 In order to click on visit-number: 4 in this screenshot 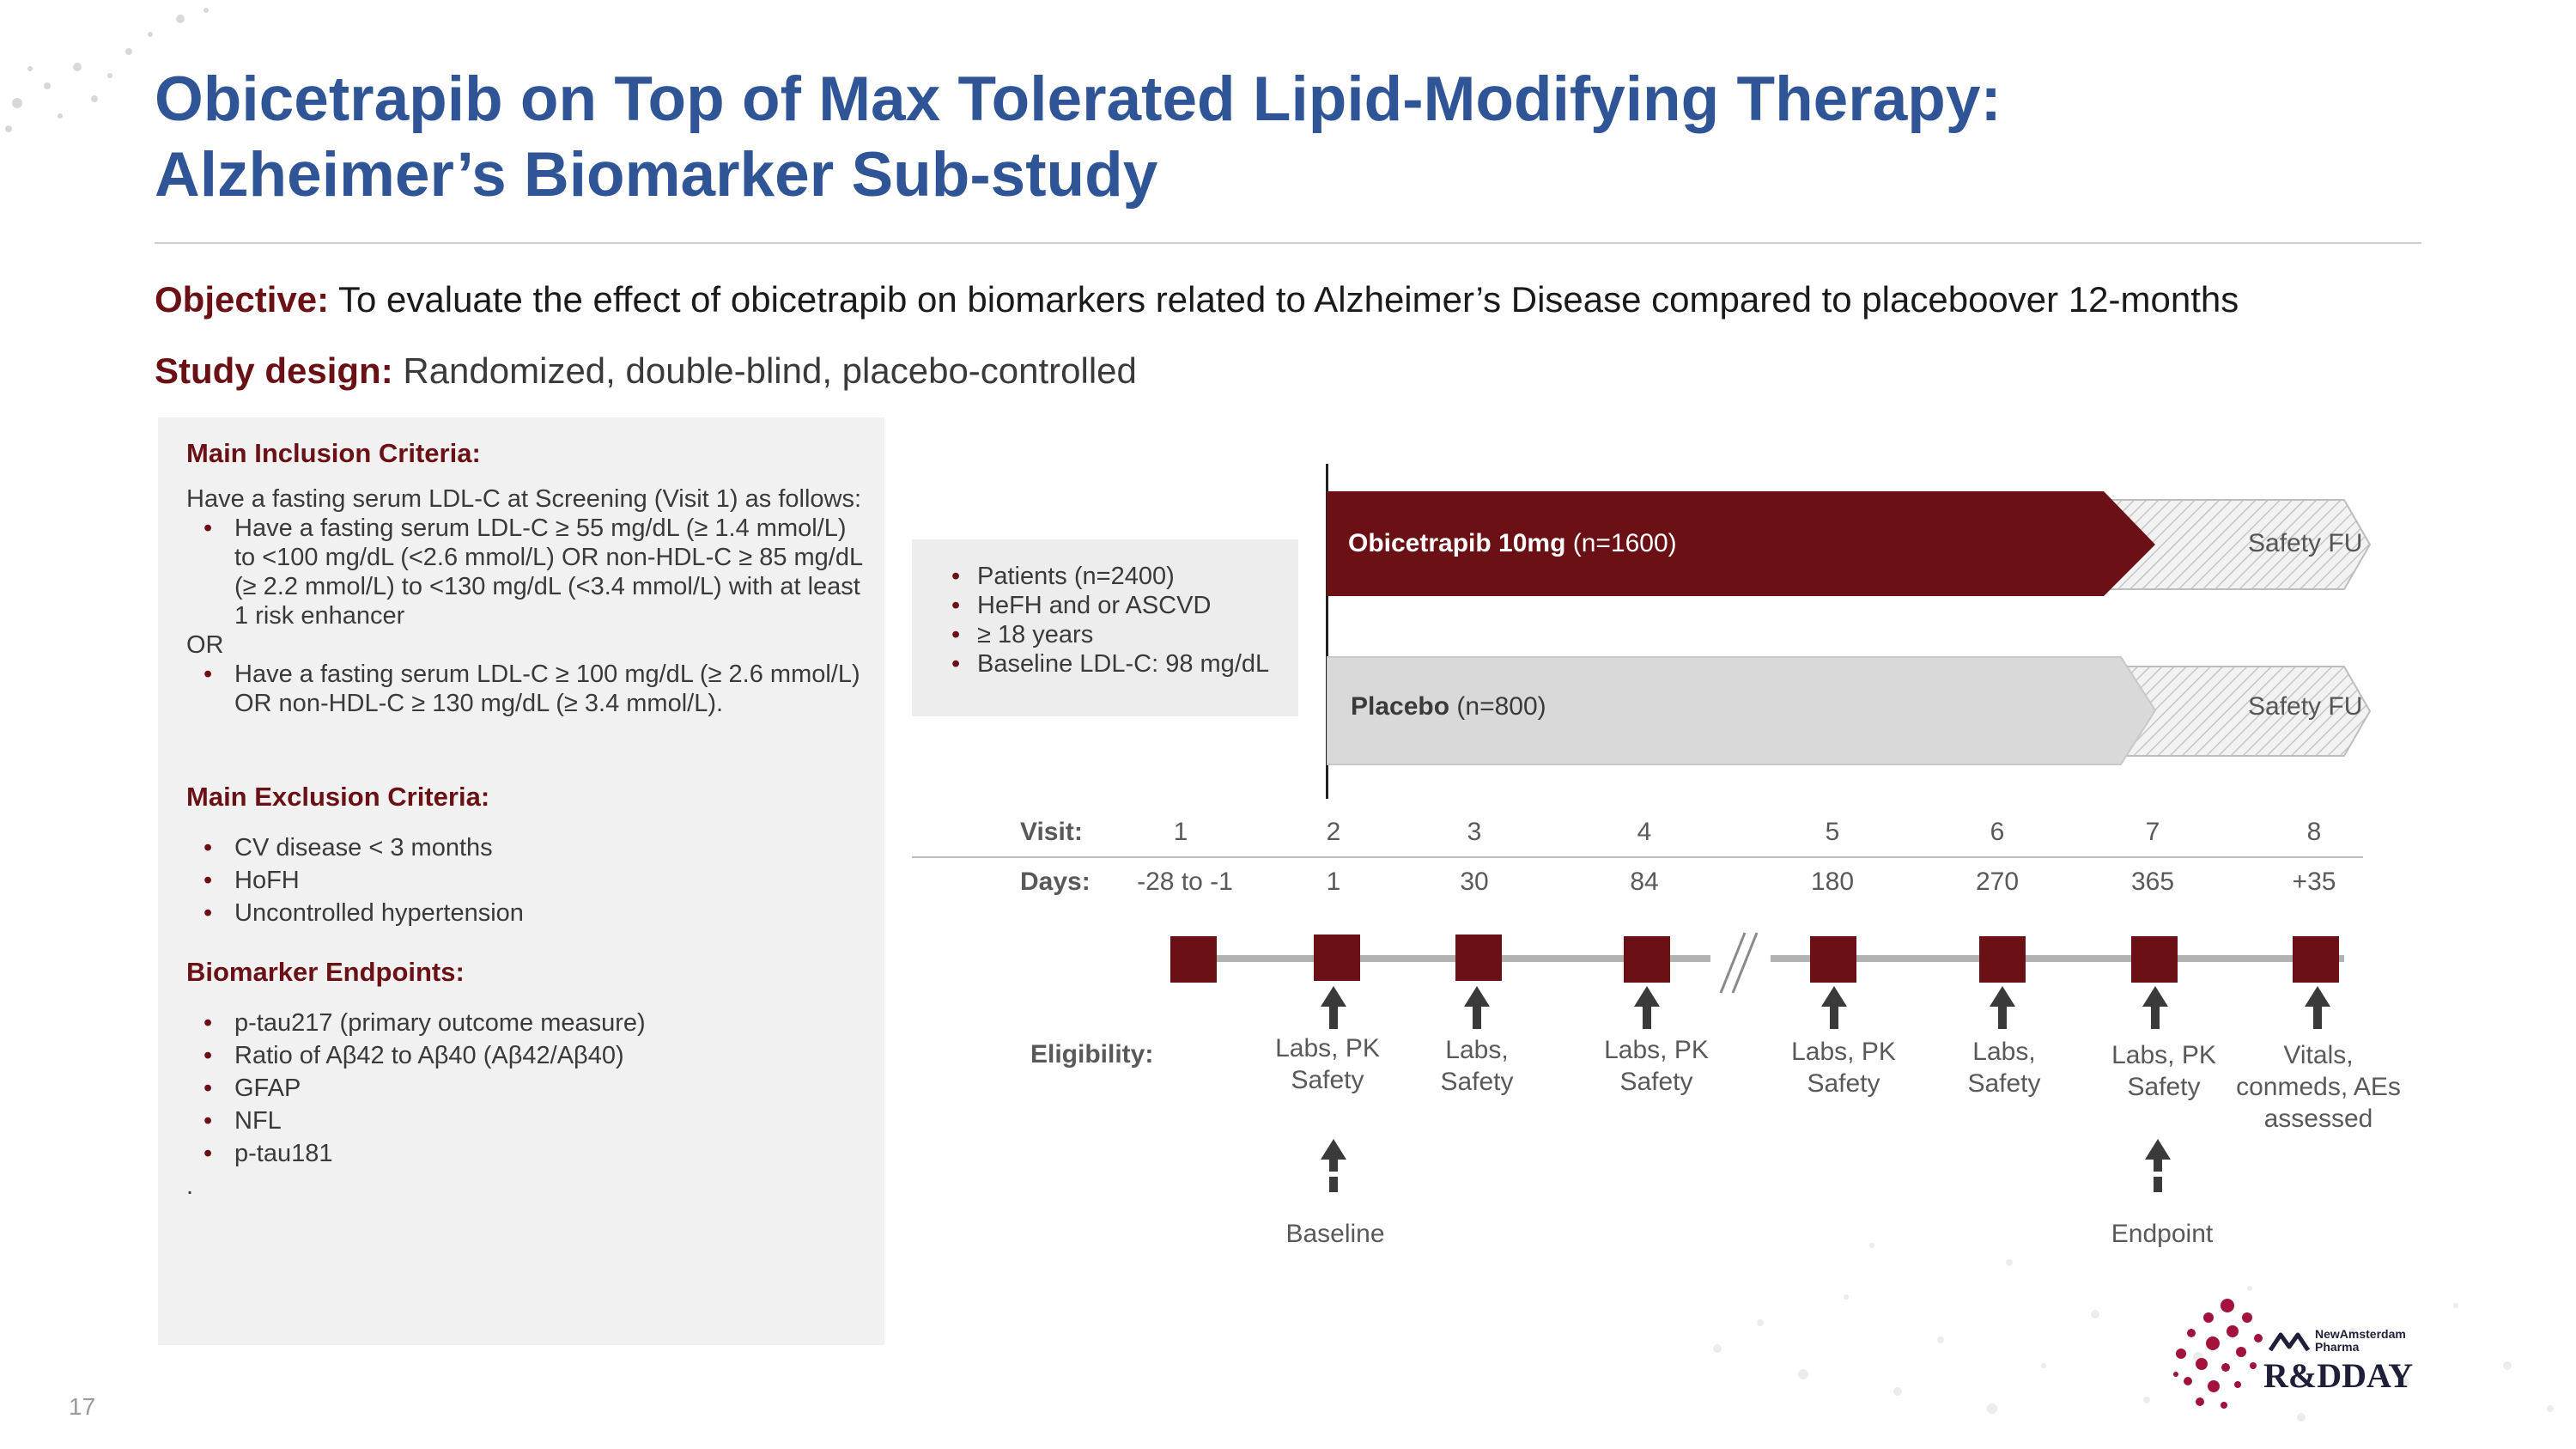, I will do `click(1645, 832)`.